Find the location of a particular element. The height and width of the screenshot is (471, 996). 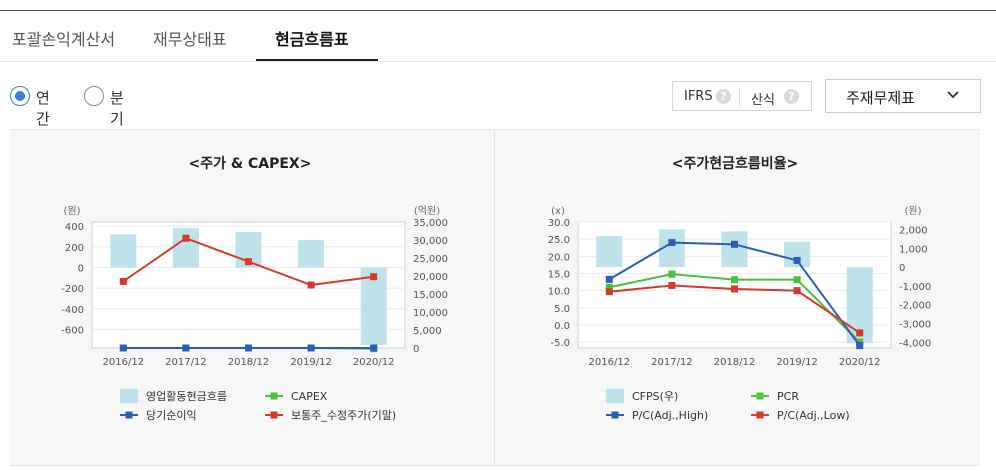

y-left-tick-label: -600 is located at coordinates (72, 330).